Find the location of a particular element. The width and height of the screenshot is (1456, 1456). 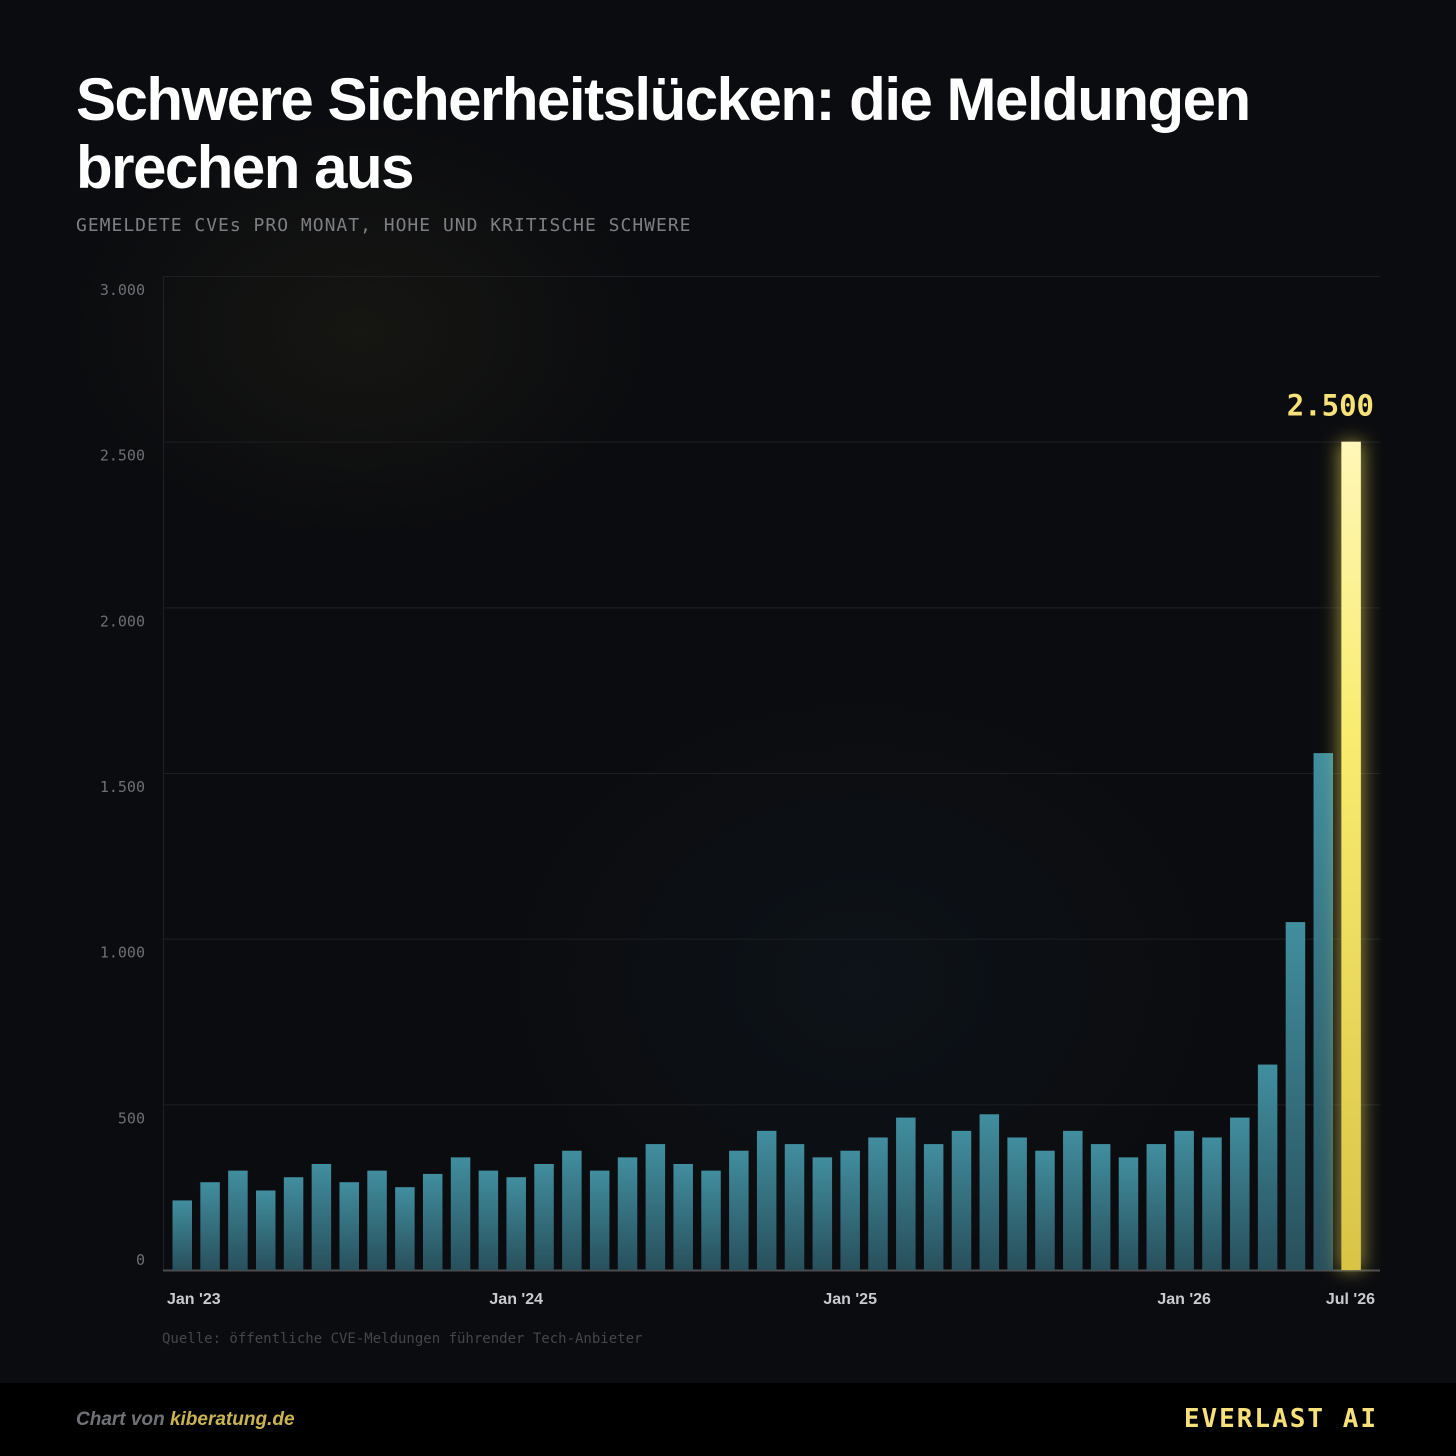

y-tick-label: 500 is located at coordinates (131, 1118).